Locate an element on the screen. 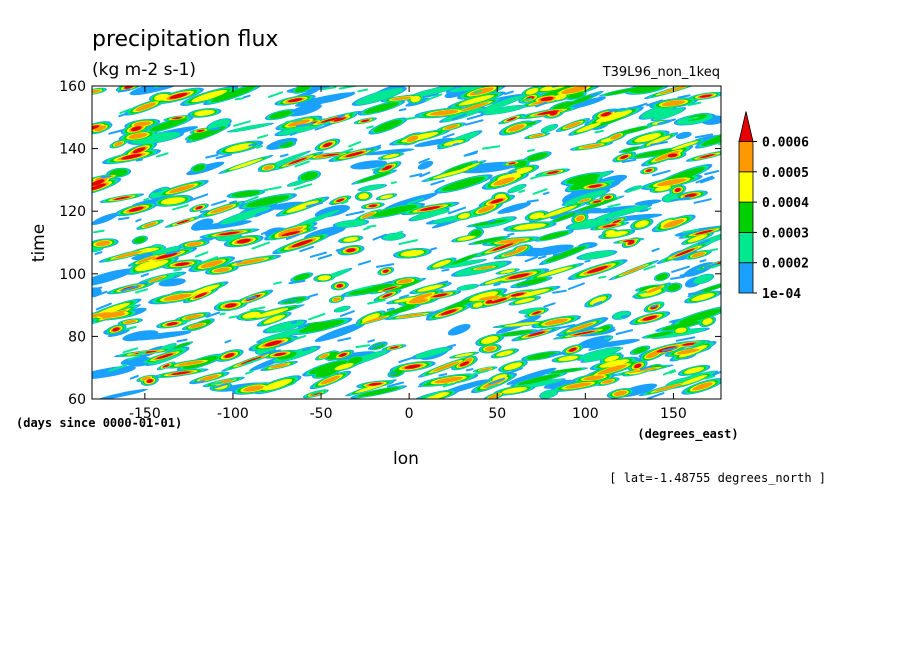 Image resolution: width=904 pixels, height=654 pixels. x-tick-label: 100 is located at coordinates (585, 414).